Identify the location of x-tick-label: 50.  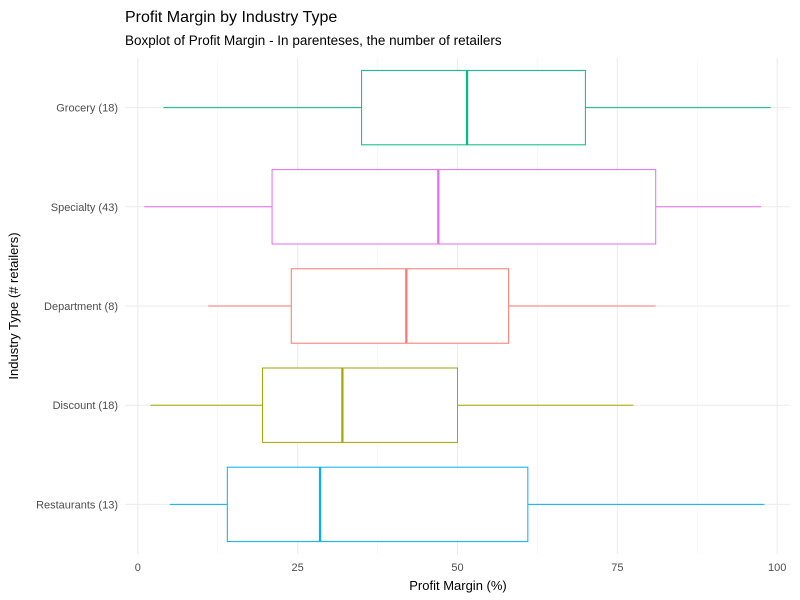
(457, 568).